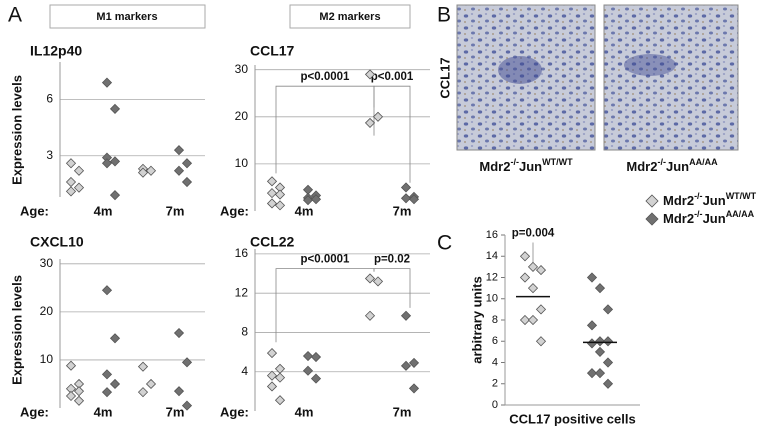 The image size is (769, 433). What do you see at coordinates (650, 65) in the screenshot?
I see `micrograph-detail` at bounding box center [650, 65].